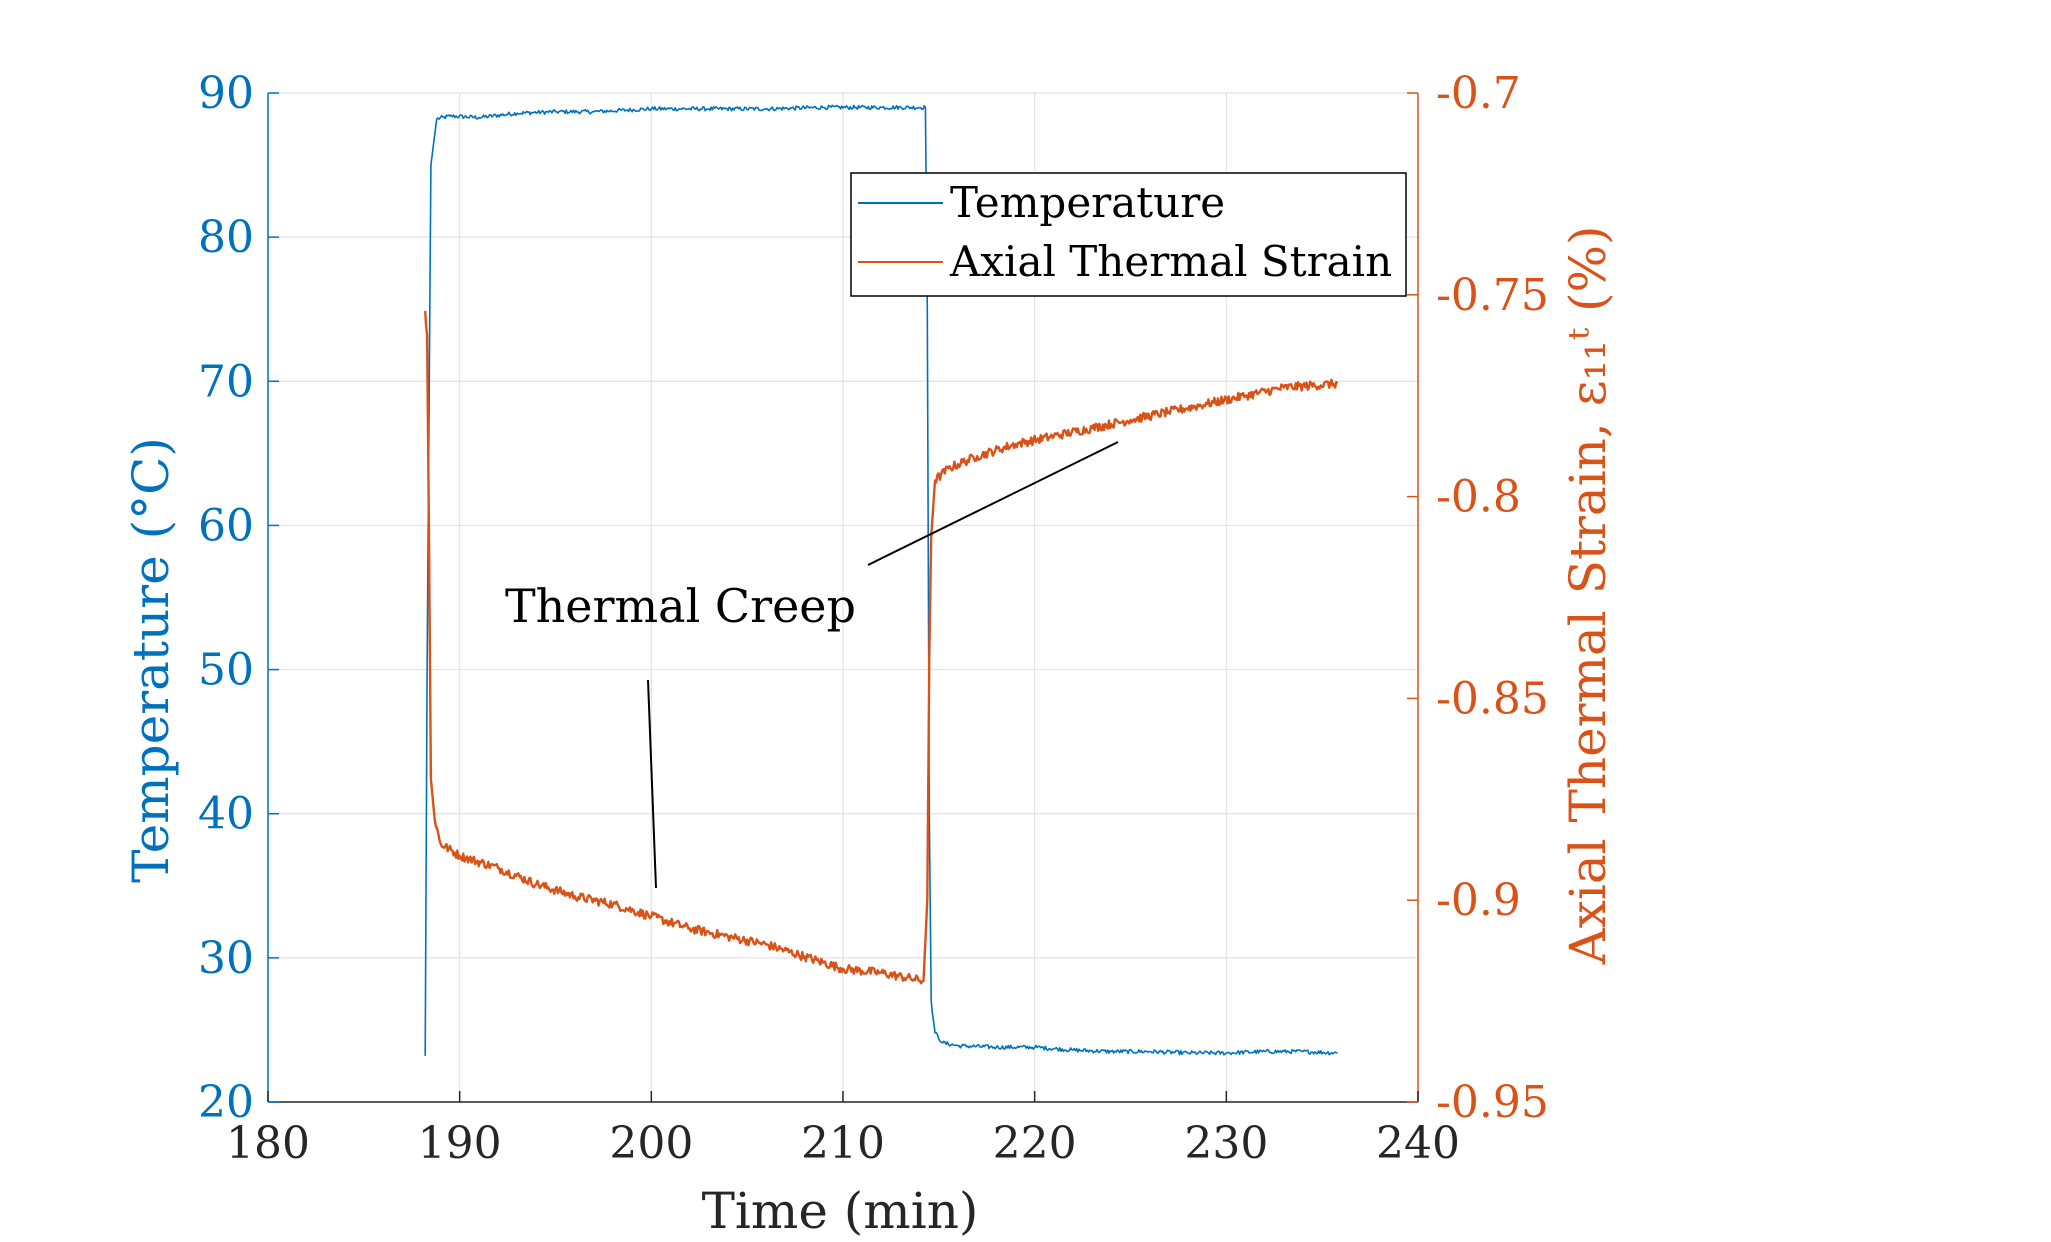 The height and width of the screenshot is (1242, 2051). Describe the element at coordinates (1170, 261) in the screenshot. I see `legend-label-axial-thermal-strain: Axial Thermal Strain` at that location.